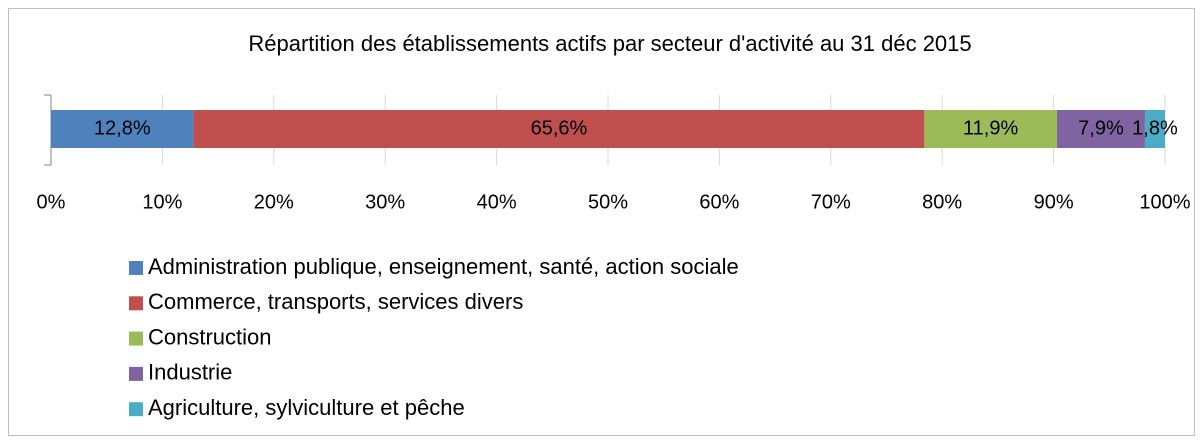 The image size is (1203, 441). Describe the element at coordinates (210, 336) in the screenshot. I see `legend-label: Construction` at that location.